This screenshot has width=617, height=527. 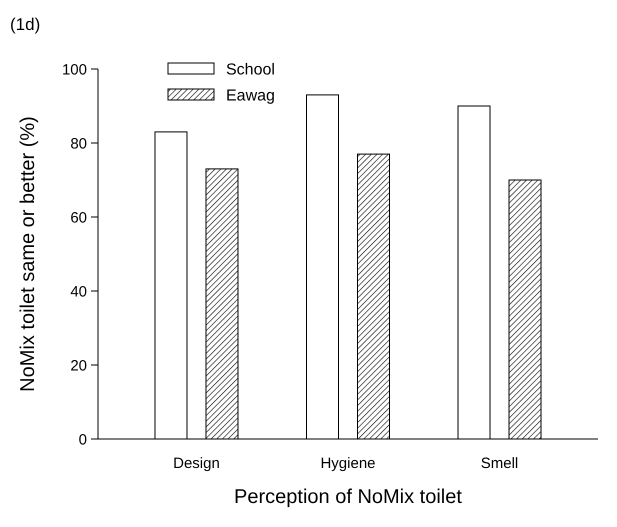 What do you see at coordinates (74, 69) in the screenshot?
I see `y-tick-label: 100` at bounding box center [74, 69].